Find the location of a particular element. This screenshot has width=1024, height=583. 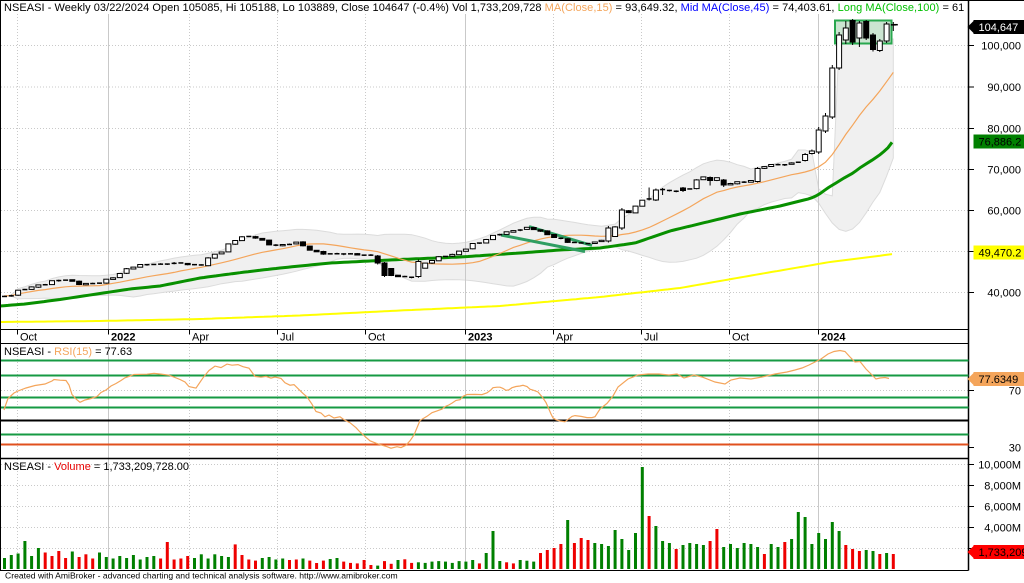

svg-text: 10,000M is located at coordinates (999, 466).